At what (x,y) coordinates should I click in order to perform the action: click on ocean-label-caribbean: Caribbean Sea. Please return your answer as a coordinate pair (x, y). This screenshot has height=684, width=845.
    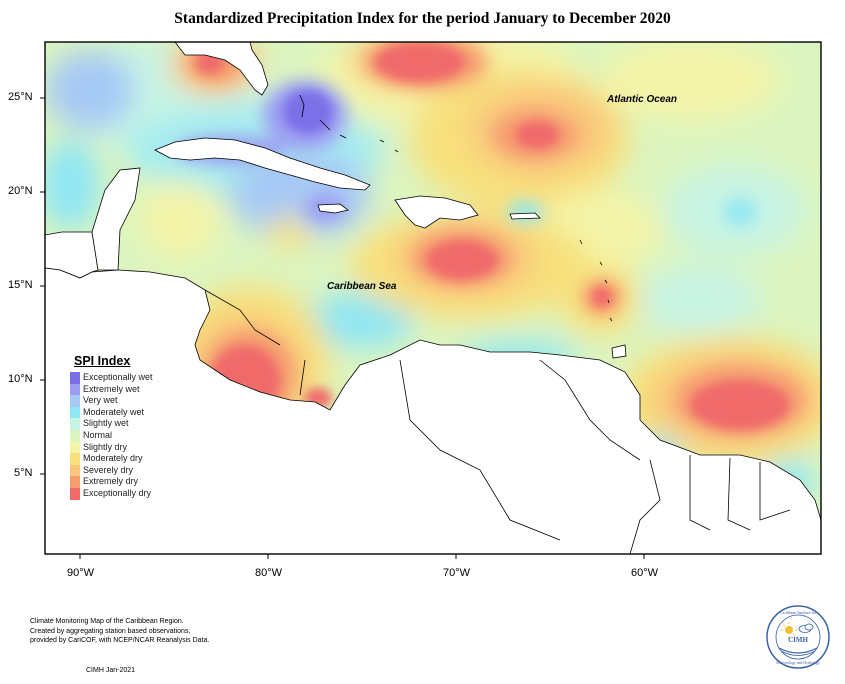
    Looking at the image, I should click on (362, 286).